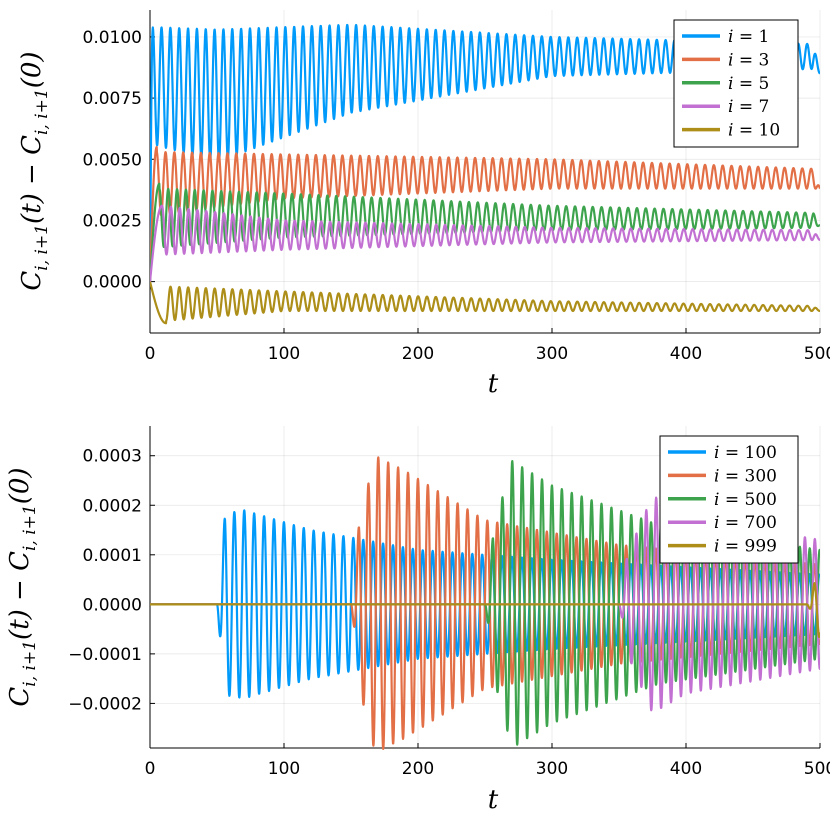 Image resolution: width=830 pixels, height=830 pixels. What do you see at coordinates (761, 453) in the screenshot?
I see `legend-value: 100` at bounding box center [761, 453].